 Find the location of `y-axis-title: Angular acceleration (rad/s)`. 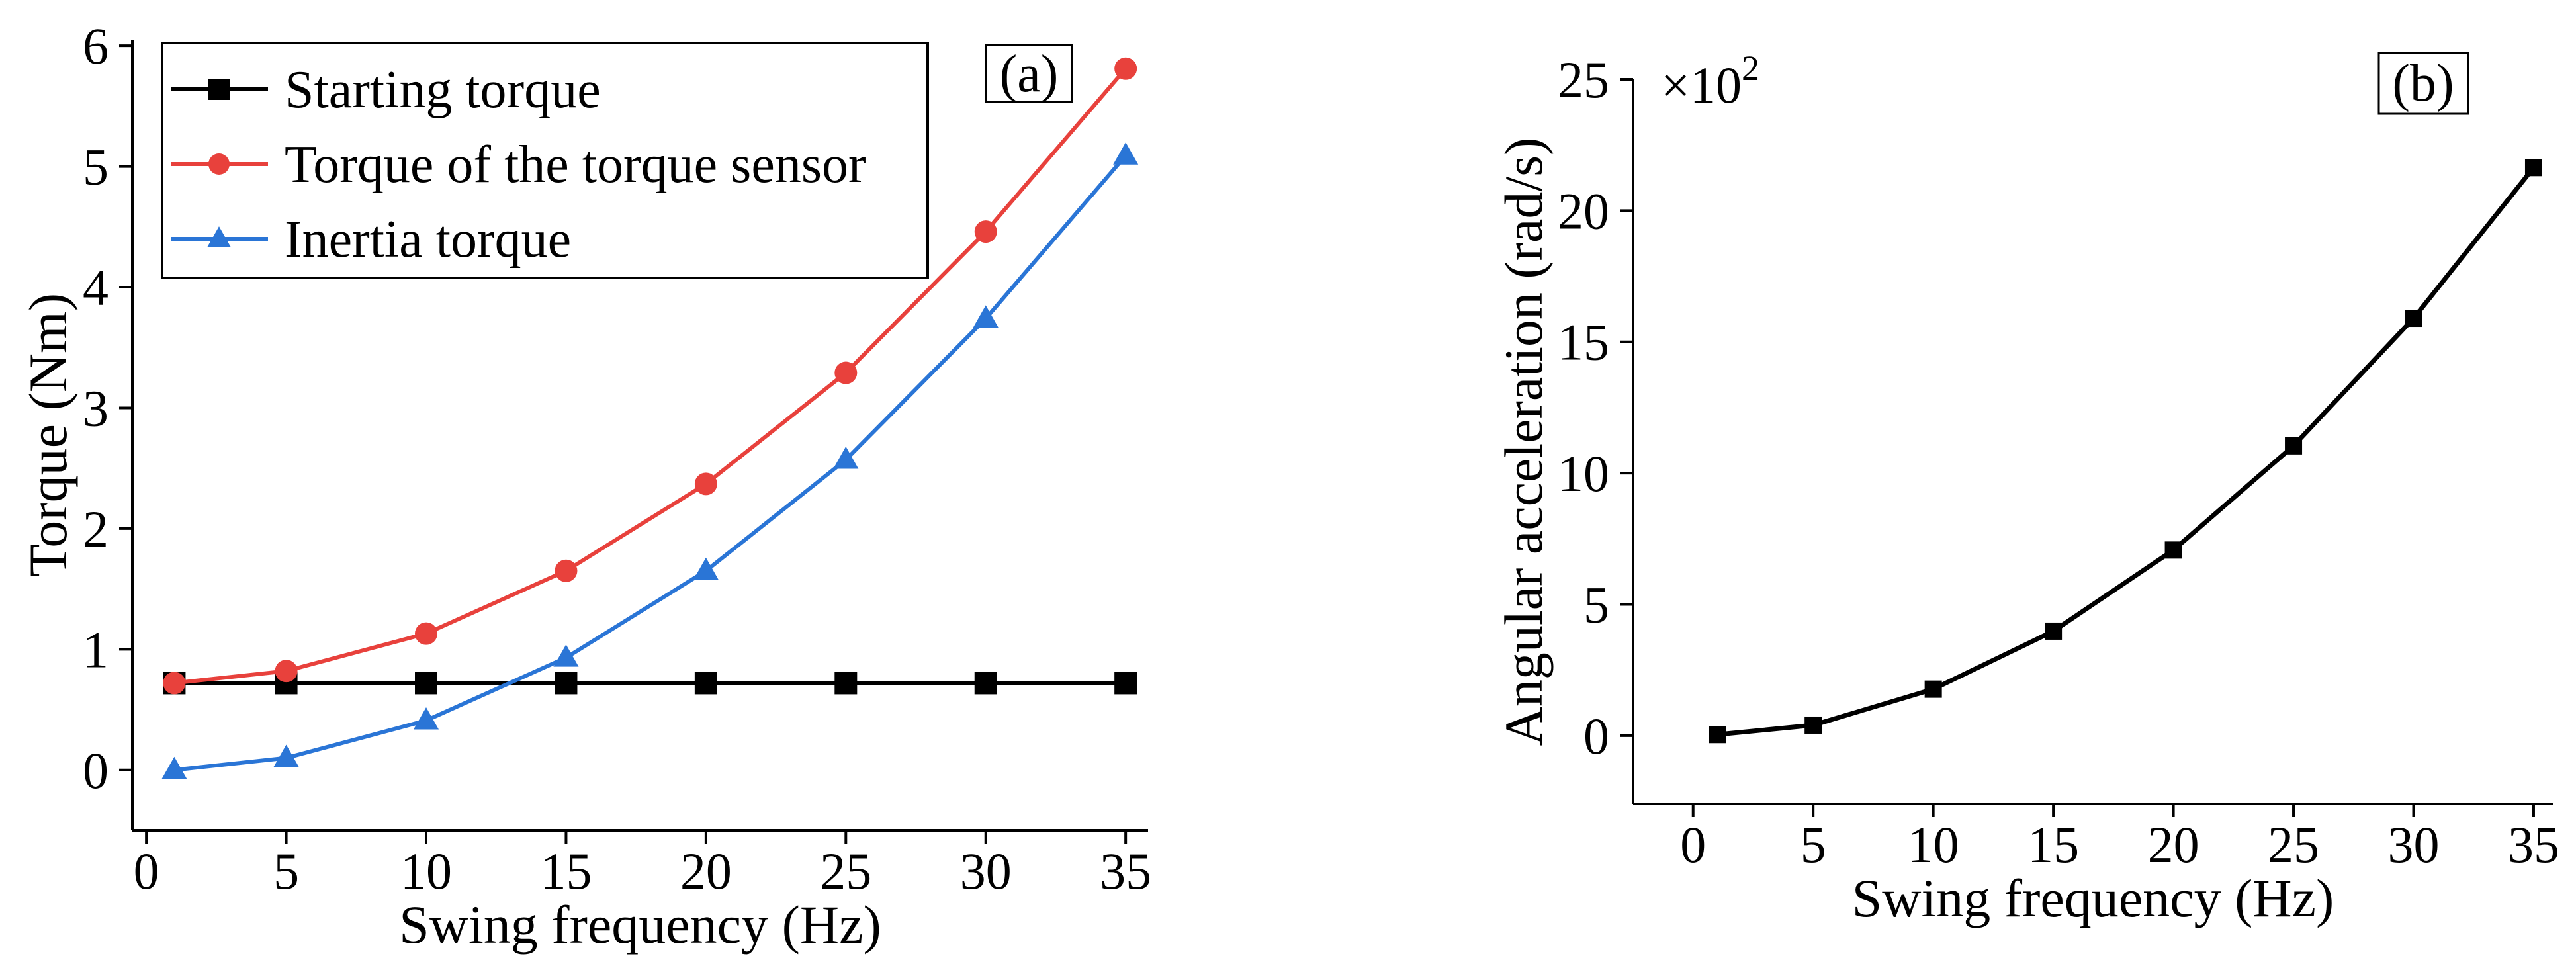

y-axis-title: Angular acceleration (rad/s) is located at coordinates (1523, 442).